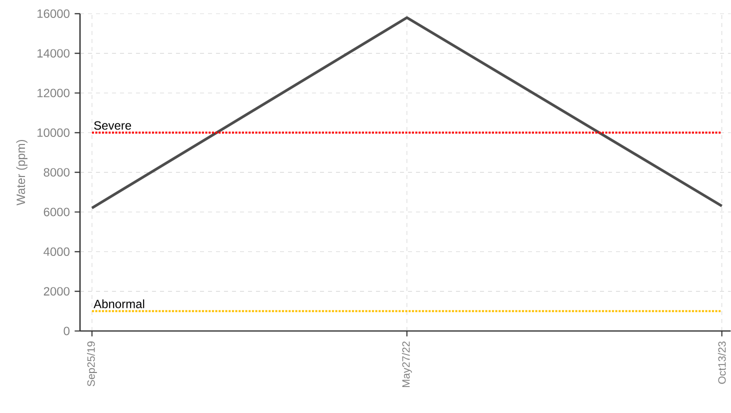 The image size is (731, 413). I want to click on x-tick-label: Oct13/23, so click(722, 363).